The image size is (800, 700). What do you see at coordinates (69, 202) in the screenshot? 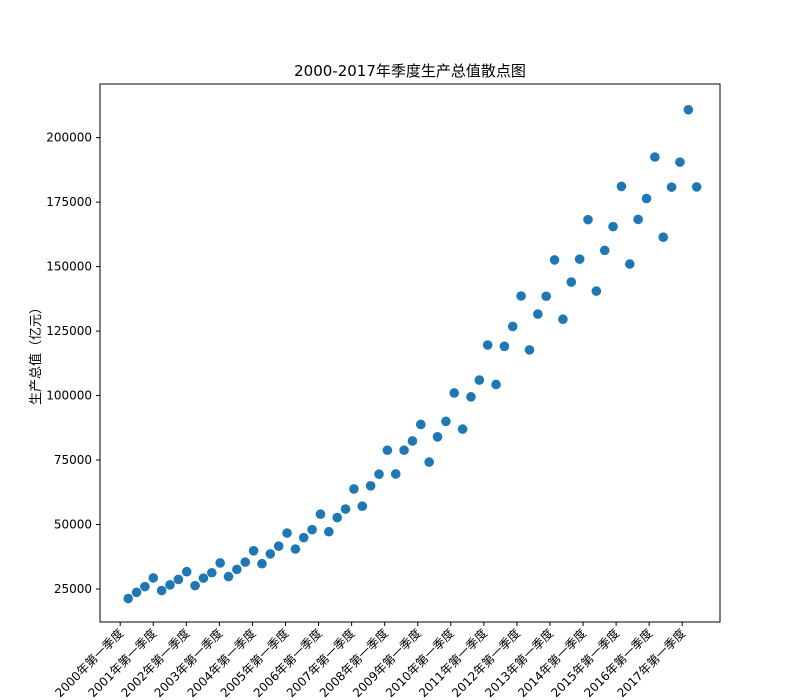
I see `y-tick-label: 175000` at bounding box center [69, 202].